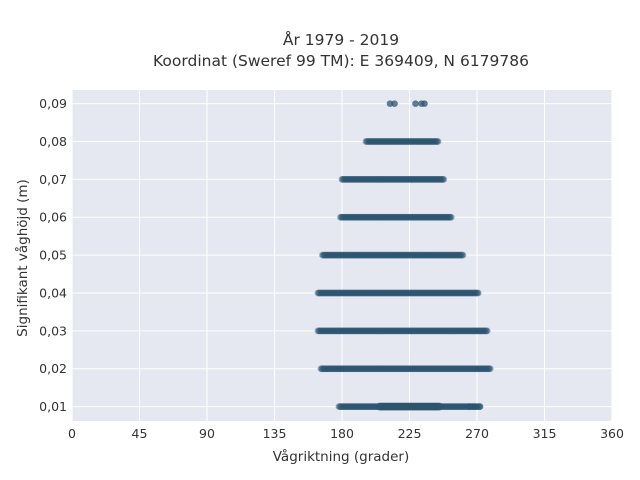 This screenshot has width=640, height=480. Describe the element at coordinates (22, 258) in the screenshot. I see `y-axis-label: Signifikant våghöjd (m)` at that location.